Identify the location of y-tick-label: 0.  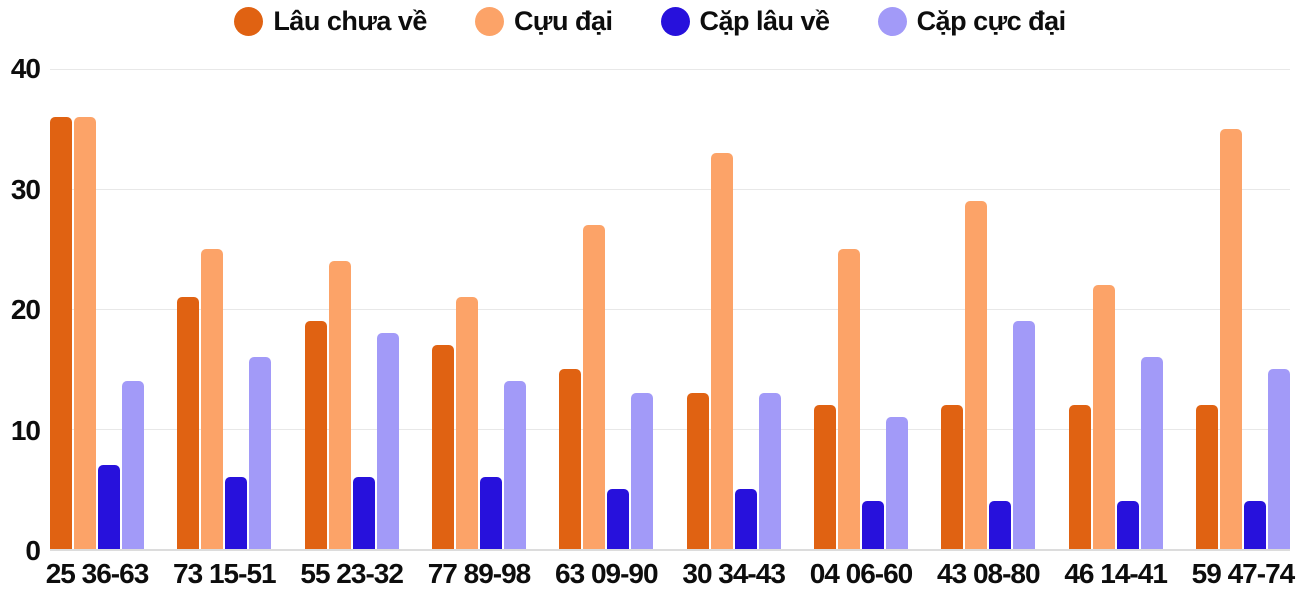
(33, 550).